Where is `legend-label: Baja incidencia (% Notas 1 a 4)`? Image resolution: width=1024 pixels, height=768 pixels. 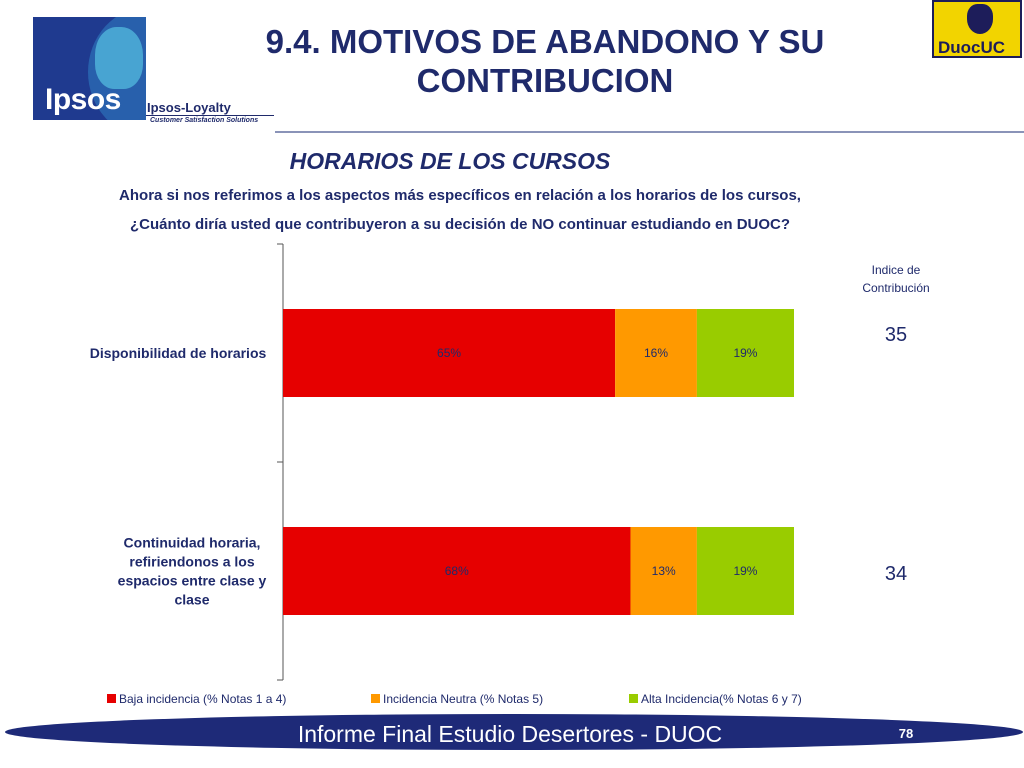
legend-label: Baja incidencia (% Notas 1 a 4) is located at coordinates (202, 699).